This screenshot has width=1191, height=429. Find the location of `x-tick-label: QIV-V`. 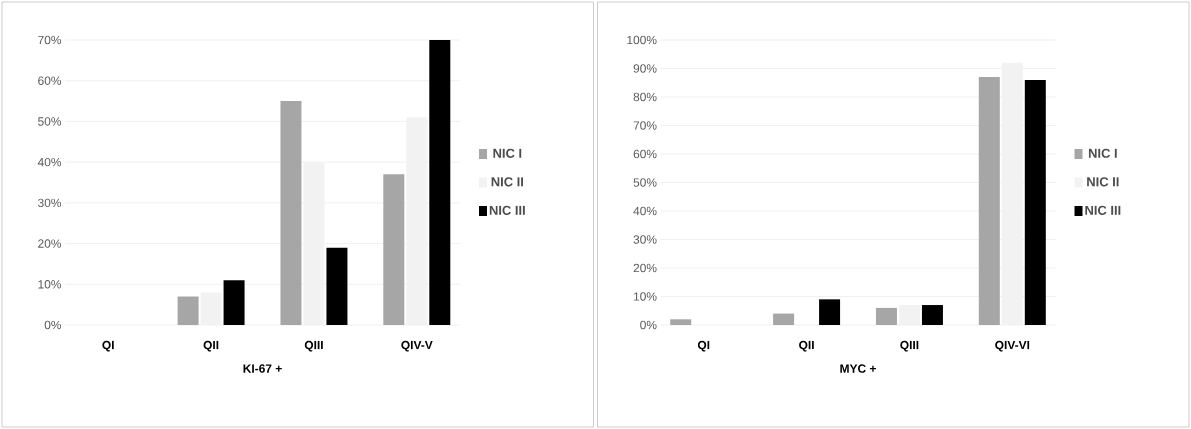

x-tick-label: QIV-V is located at coordinates (417, 346).